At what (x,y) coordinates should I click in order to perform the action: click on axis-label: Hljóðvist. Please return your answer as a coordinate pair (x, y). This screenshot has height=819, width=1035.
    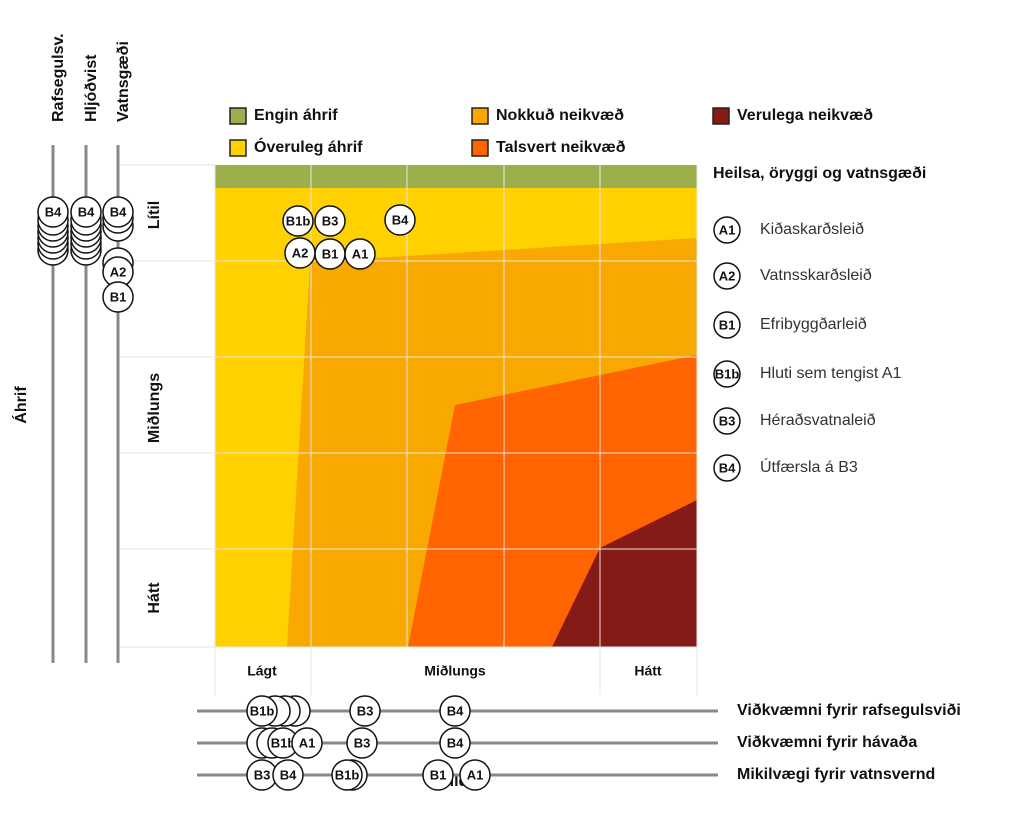
    Looking at the image, I should click on (91, 88).